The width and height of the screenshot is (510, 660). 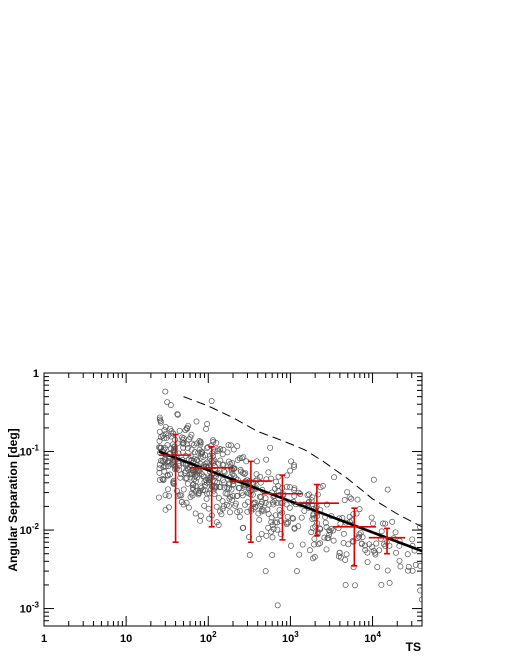 What do you see at coordinates (36, 374) in the screenshot?
I see `y-tick-label: 1` at bounding box center [36, 374].